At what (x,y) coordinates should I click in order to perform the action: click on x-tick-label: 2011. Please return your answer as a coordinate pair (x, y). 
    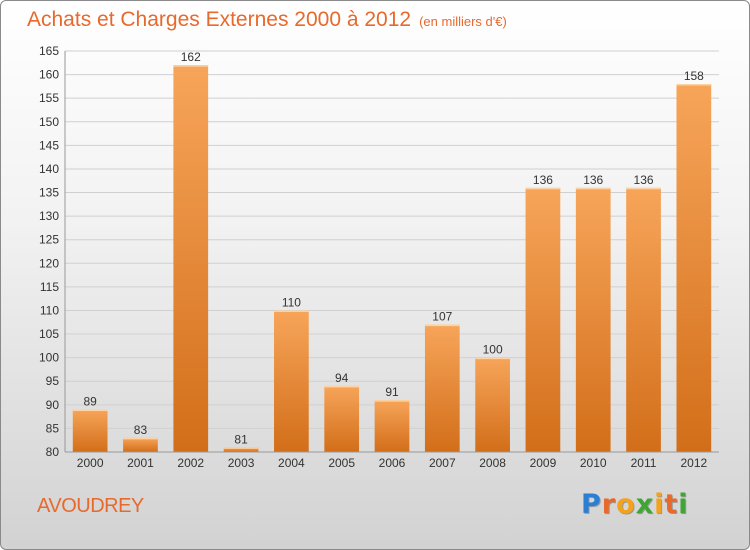
    Looking at the image, I should click on (644, 463).